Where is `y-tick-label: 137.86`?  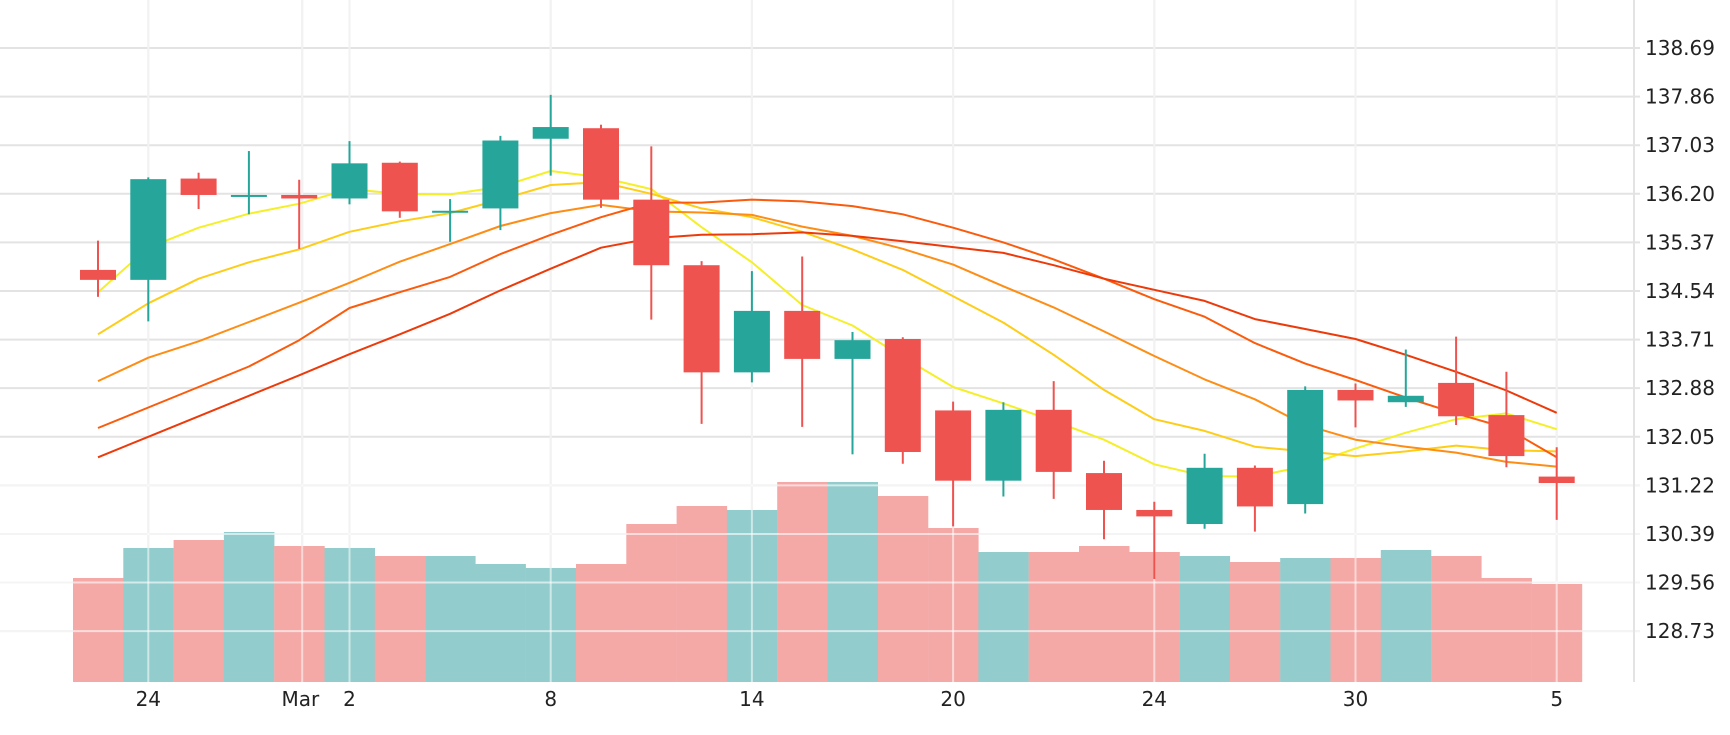
y-tick-label: 137.86 is located at coordinates (1680, 97).